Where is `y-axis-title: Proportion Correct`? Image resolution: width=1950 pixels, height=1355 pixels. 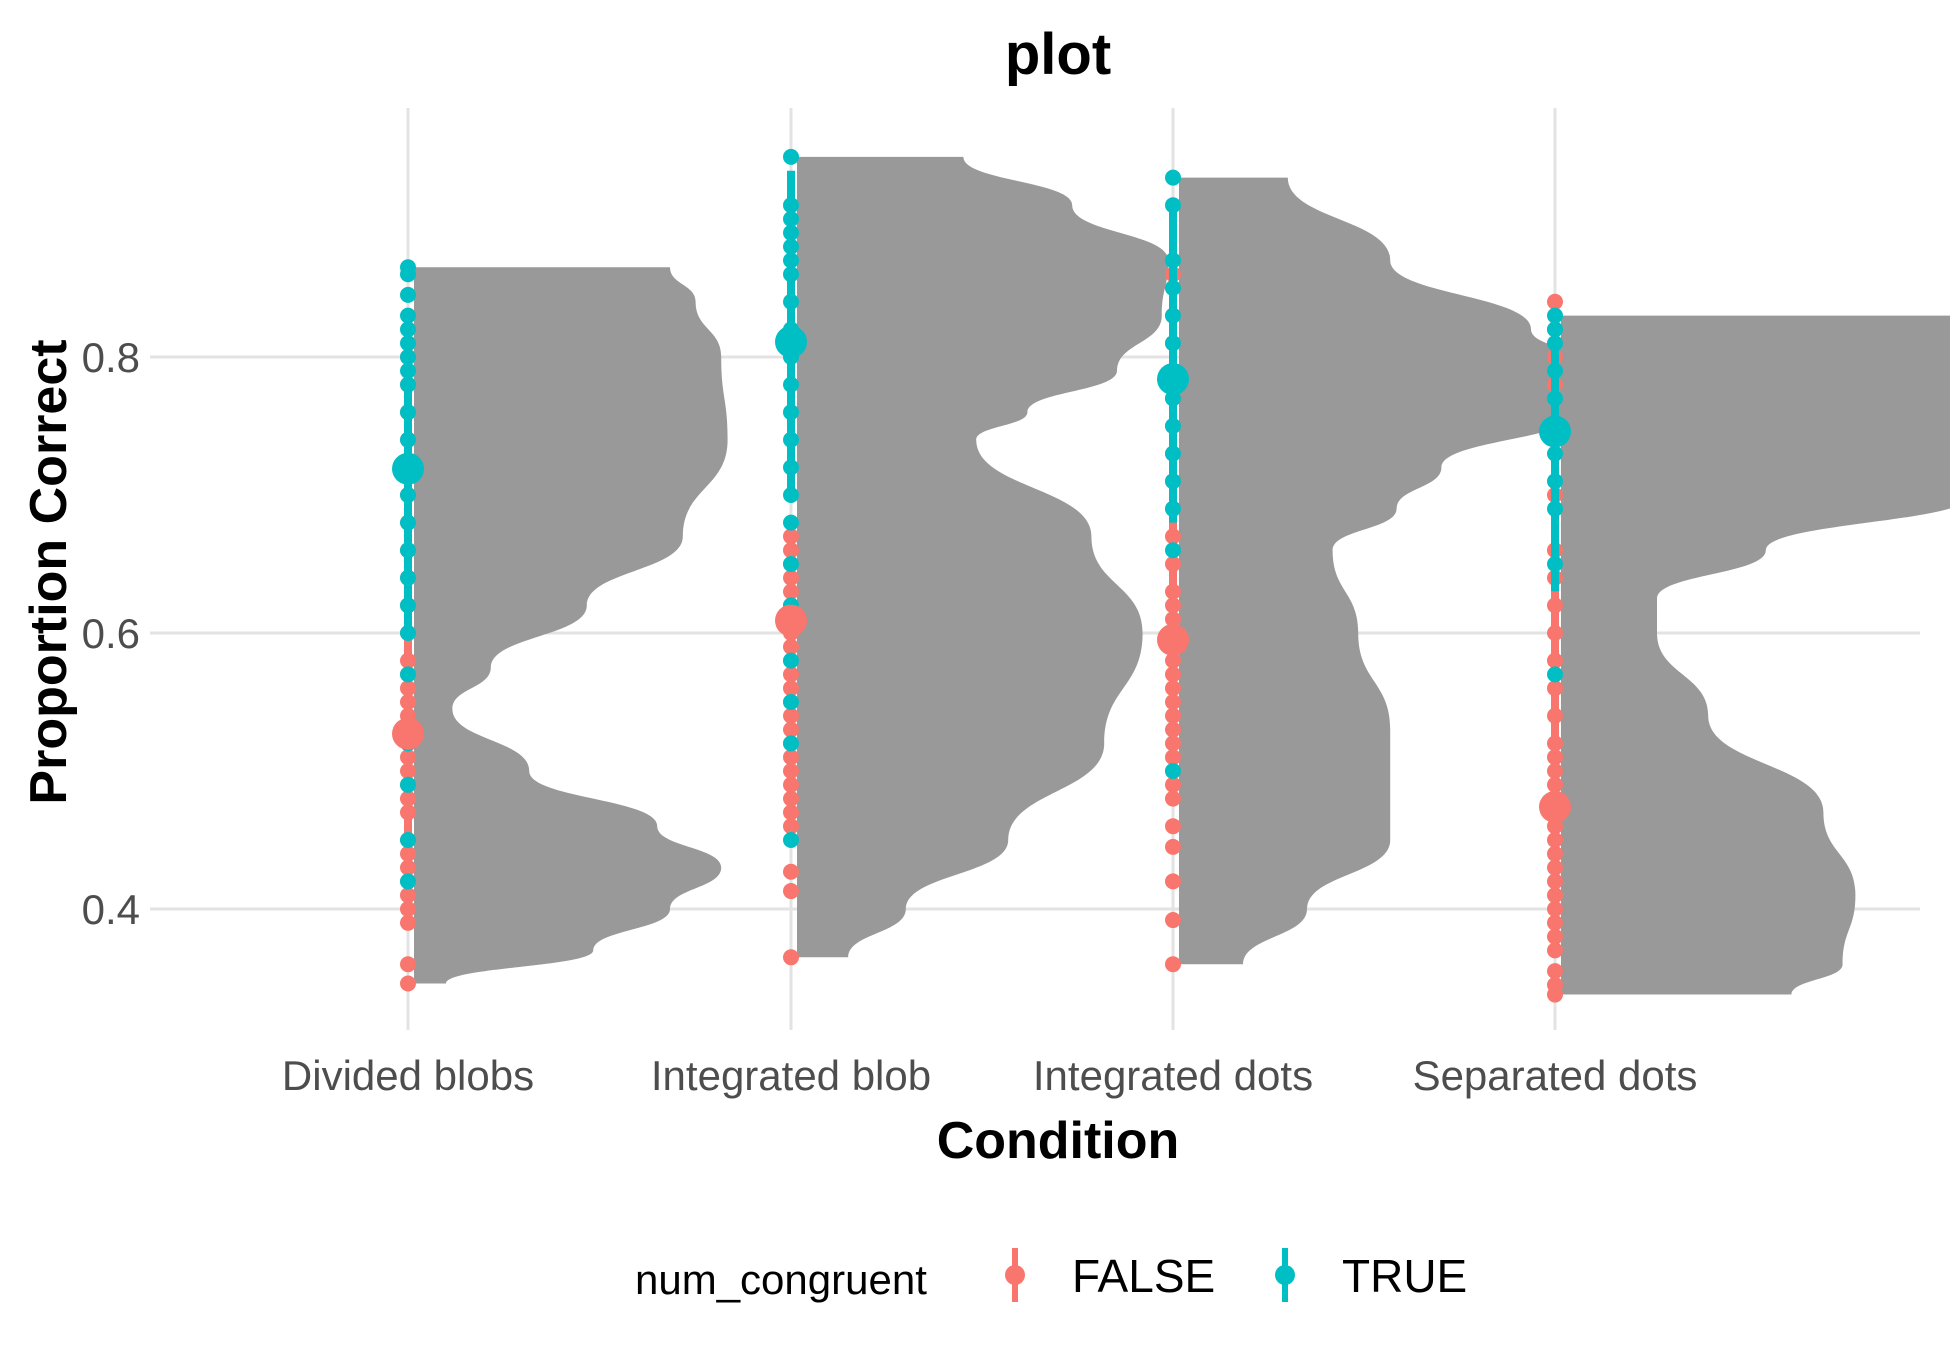 y-axis-title: Proportion Correct is located at coordinates (49, 571).